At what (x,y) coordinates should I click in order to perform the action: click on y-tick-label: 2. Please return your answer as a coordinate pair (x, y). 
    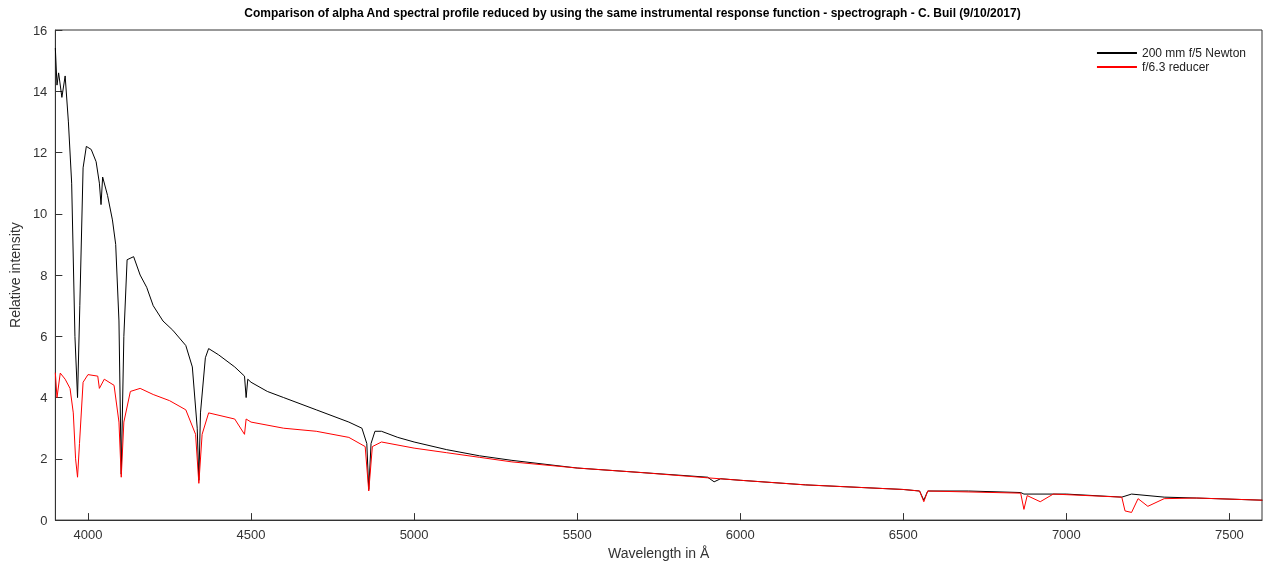
    Looking at the image, I should click on (44, 459).